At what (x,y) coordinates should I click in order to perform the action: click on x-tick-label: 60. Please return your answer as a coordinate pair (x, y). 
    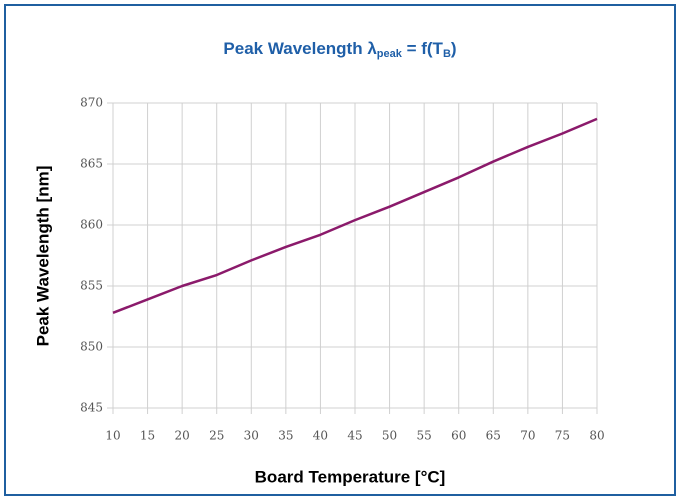
    Looking at the image, I should click on (458, 436).